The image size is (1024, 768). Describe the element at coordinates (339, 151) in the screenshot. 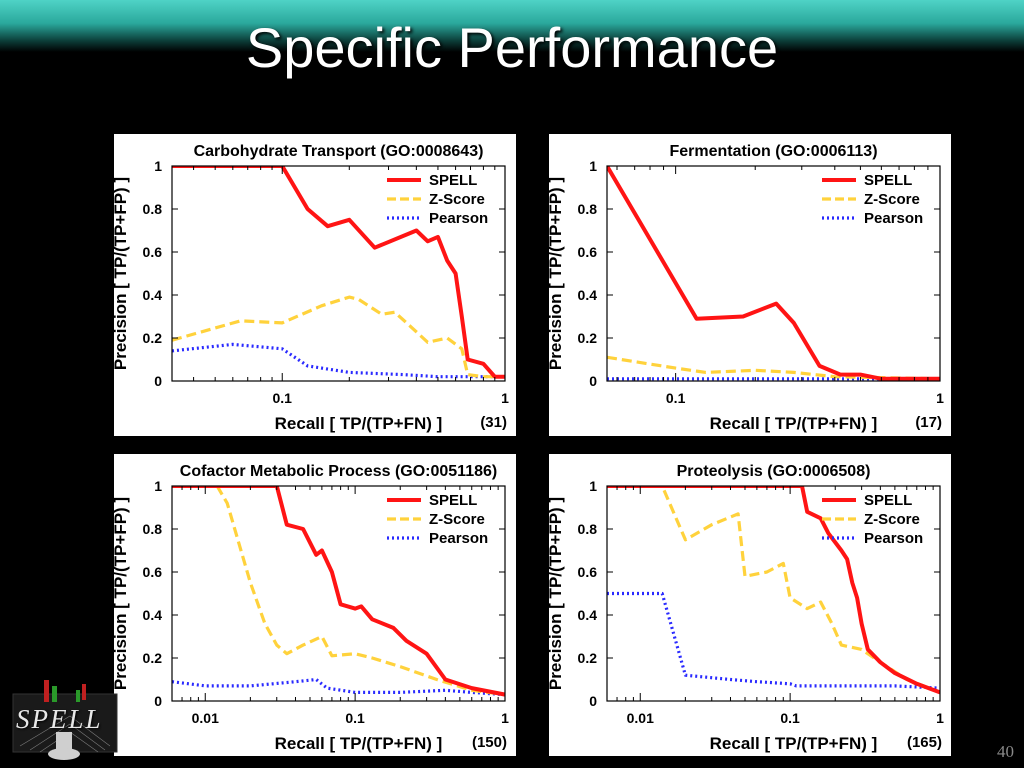

I see `chart-title: Carbohydrate Transport (GO:0008643)` at that location.